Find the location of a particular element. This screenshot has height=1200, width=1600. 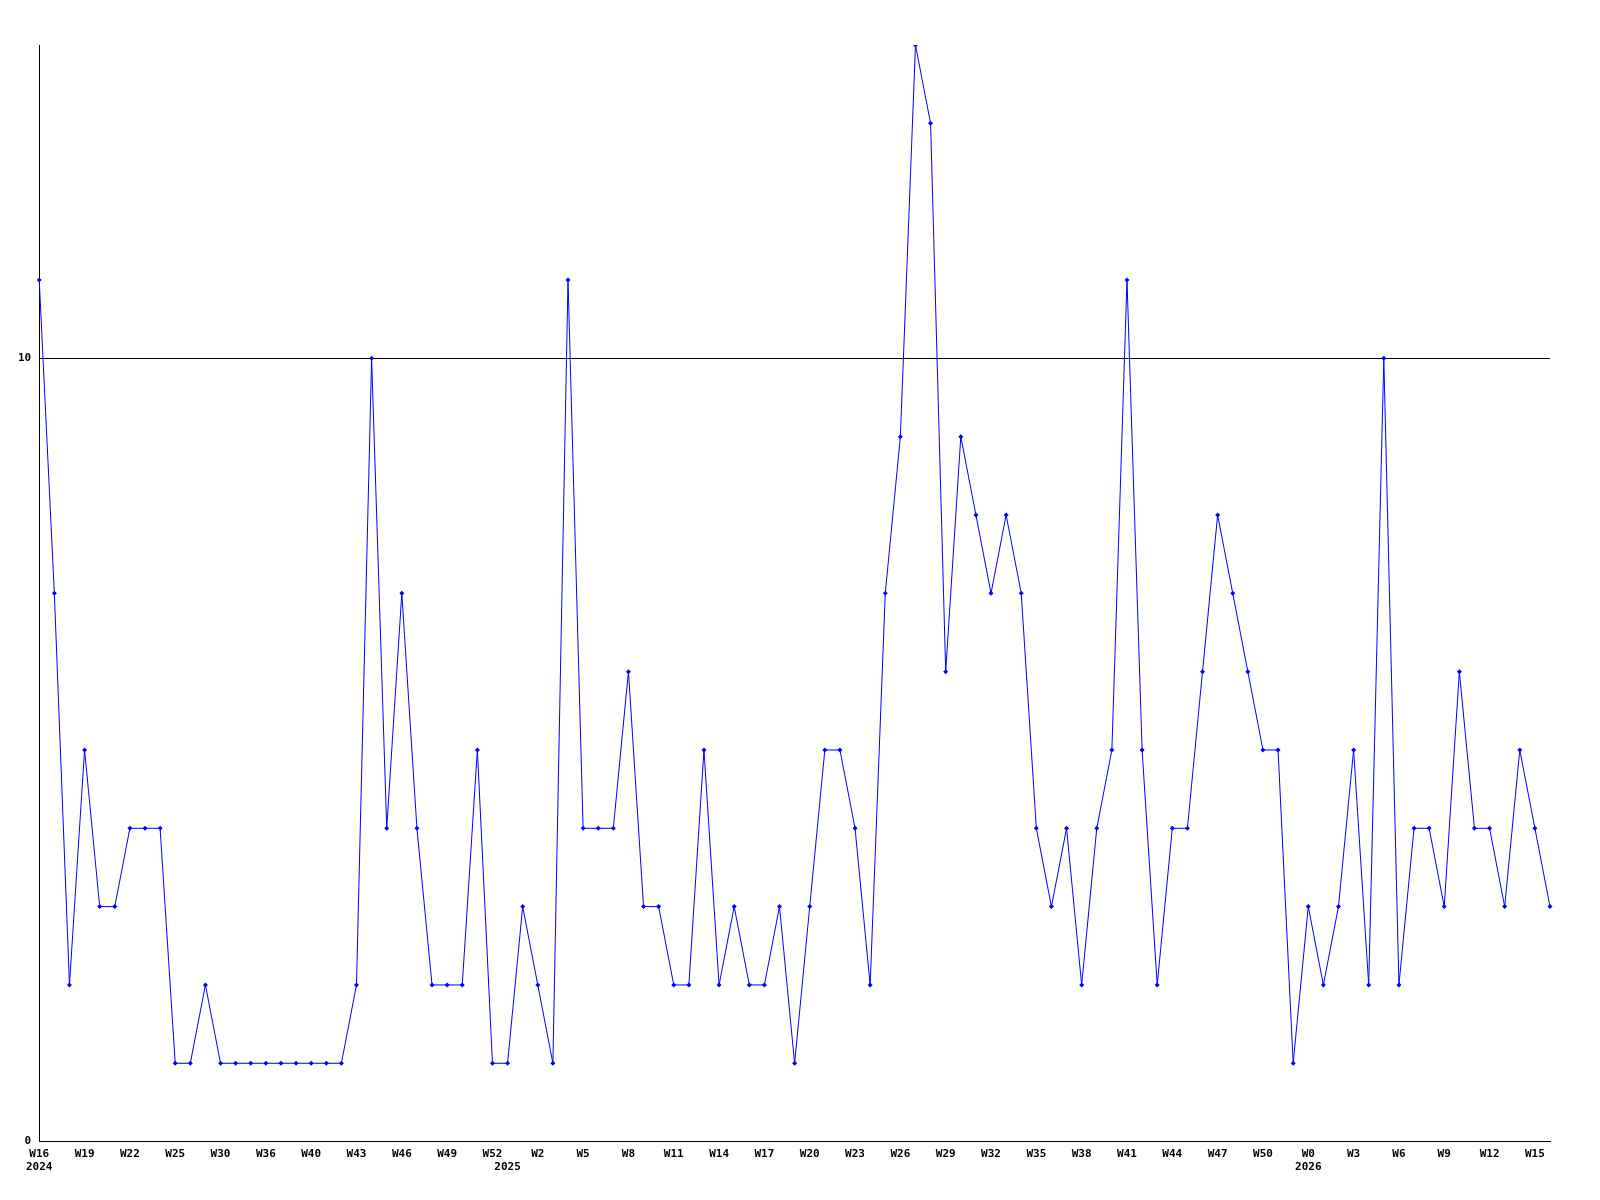

x-tick-label: W0 2026 is located at coordinates (1308, 1160).